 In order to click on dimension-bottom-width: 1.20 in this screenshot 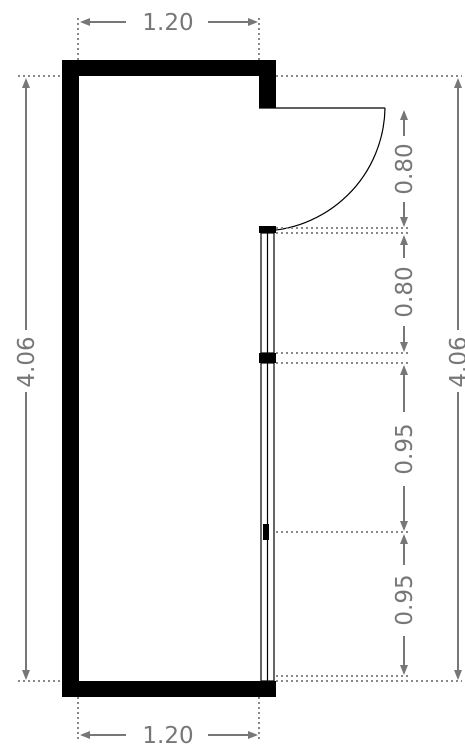, I will do `click(168, 721)`.